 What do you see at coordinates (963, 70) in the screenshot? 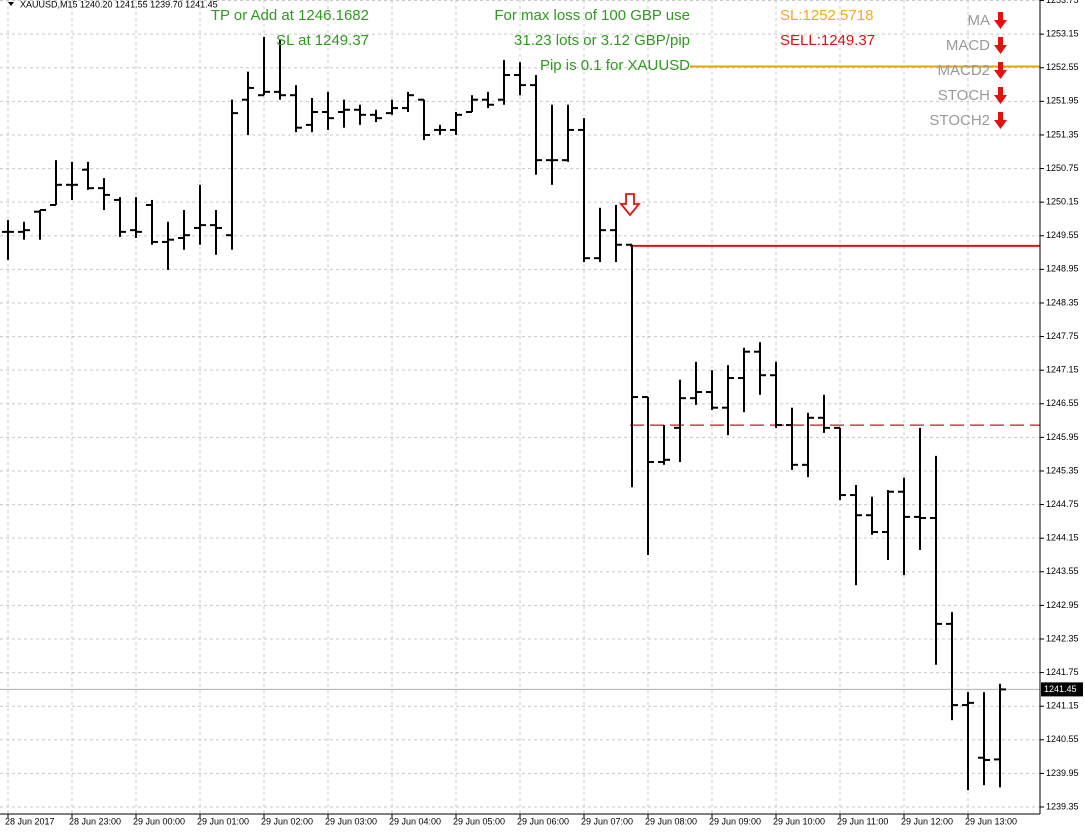
I see `indicator-label: MACD2` at bounding box center [963, 70].